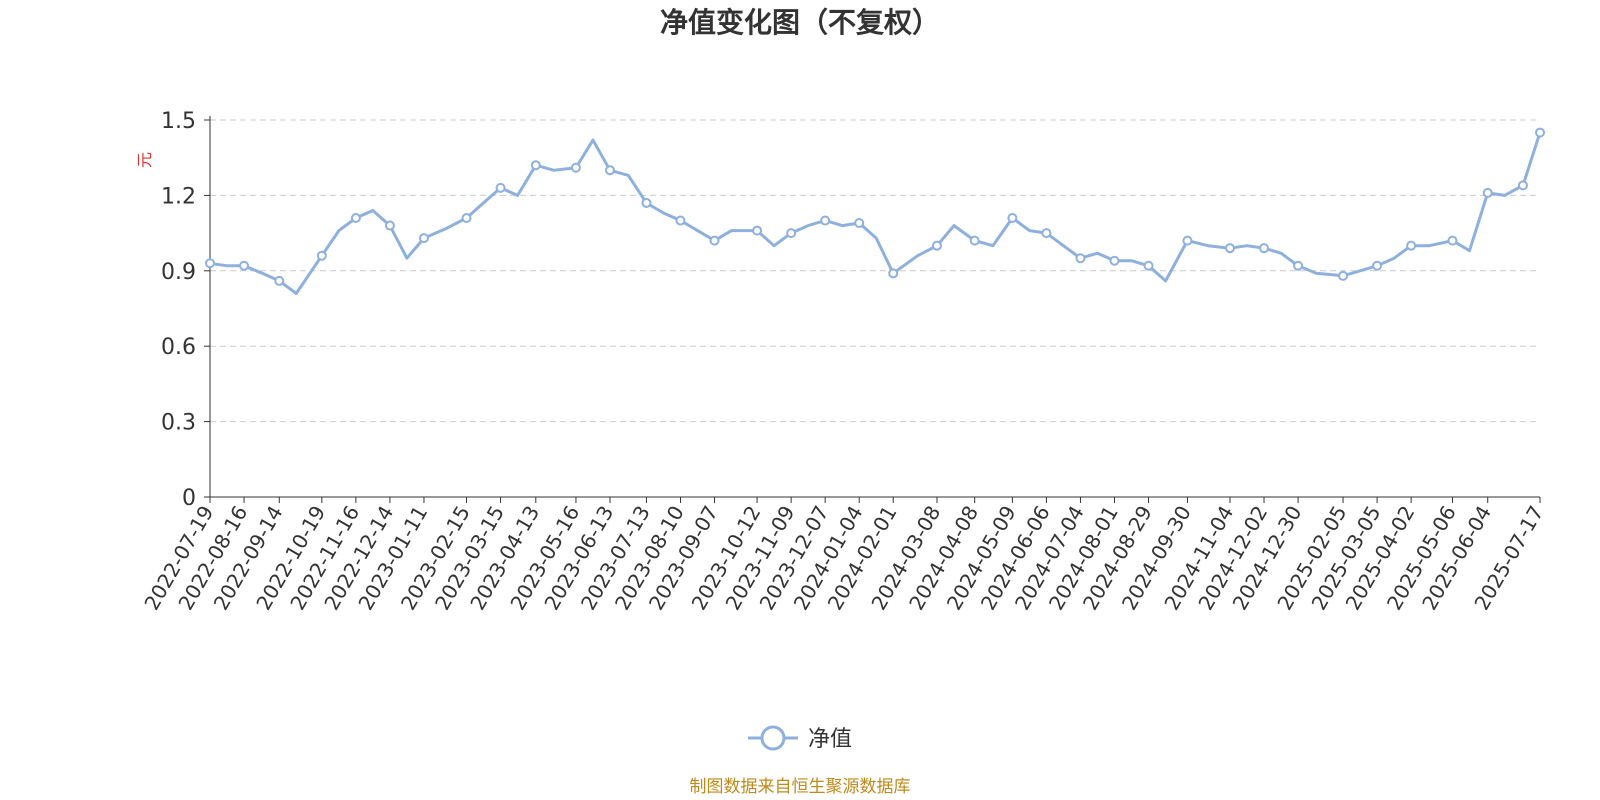  Describe the element at coordinates (800, 22) in the screenshot. I see `chart-title: 净值变化图（不复权）` at that location.